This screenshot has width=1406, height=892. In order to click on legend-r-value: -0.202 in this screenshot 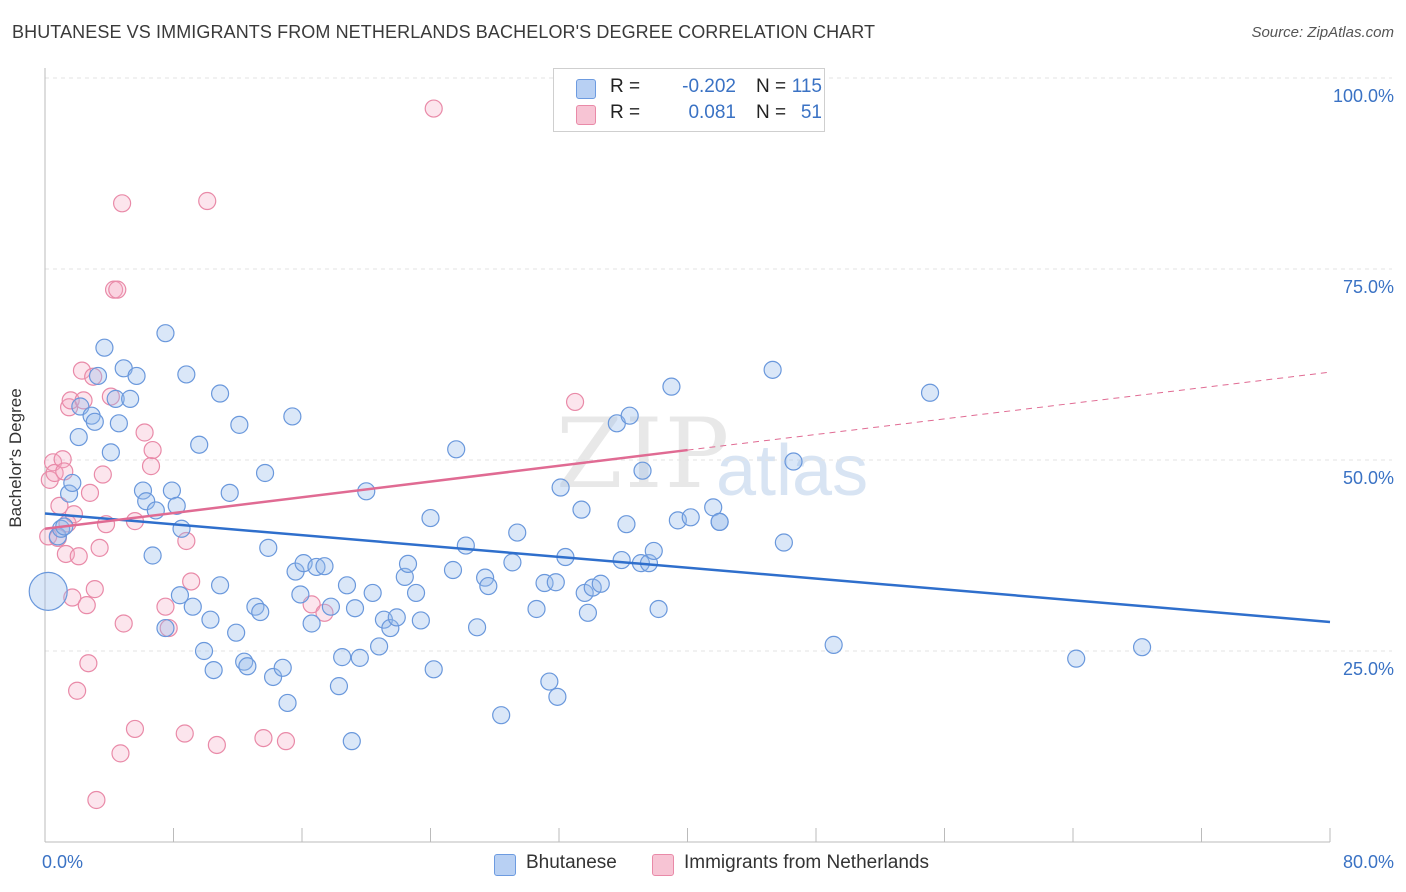, I will do `click(709, 86)`.